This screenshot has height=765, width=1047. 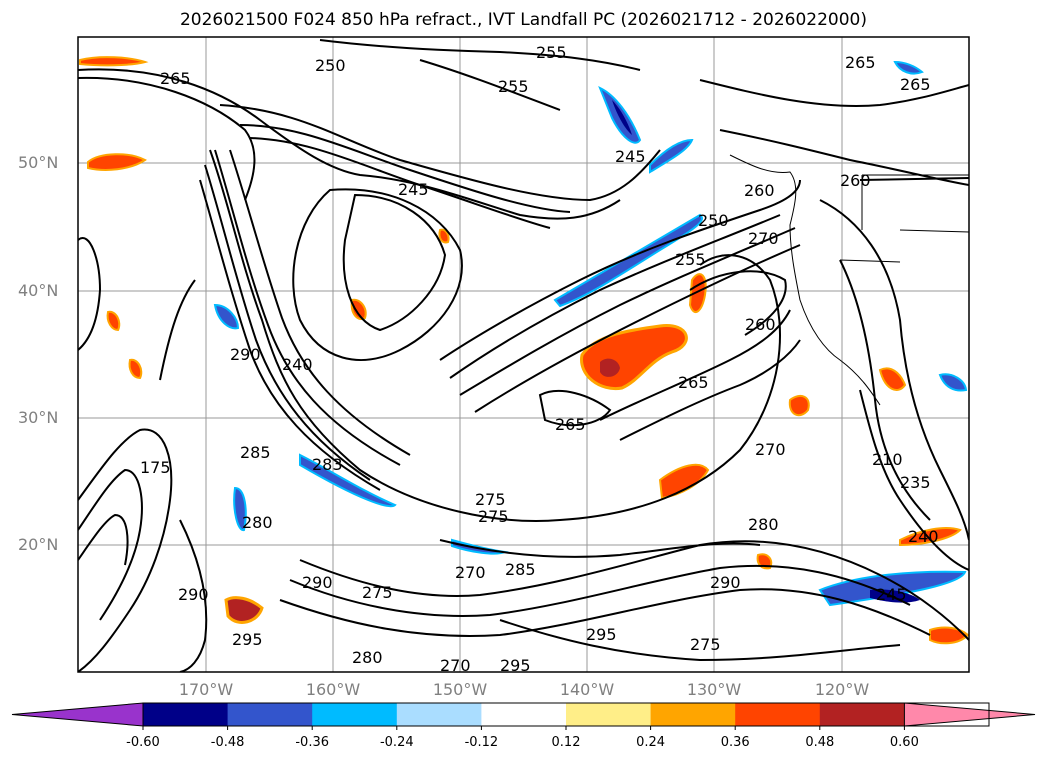 What do you see at coordinates (312, 742) in the screenshot?
I see `colorbar-tick-label: -0.36` at bounding box center [312, 742].